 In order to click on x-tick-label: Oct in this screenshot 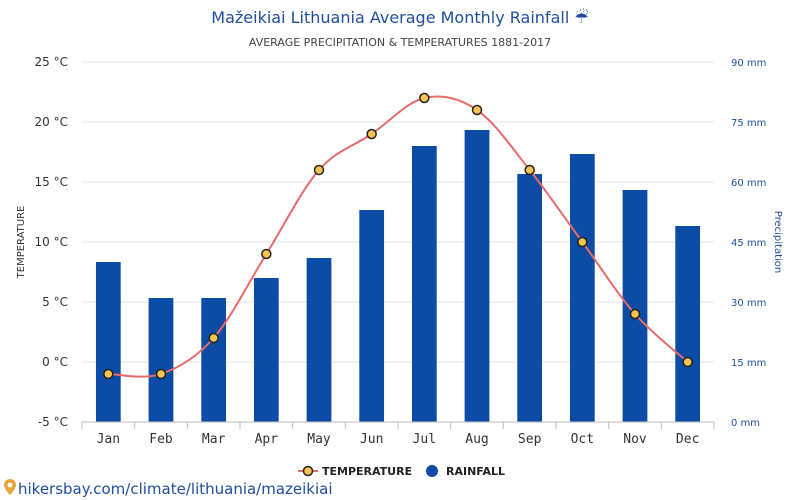, I will do `click(582, 439)`.